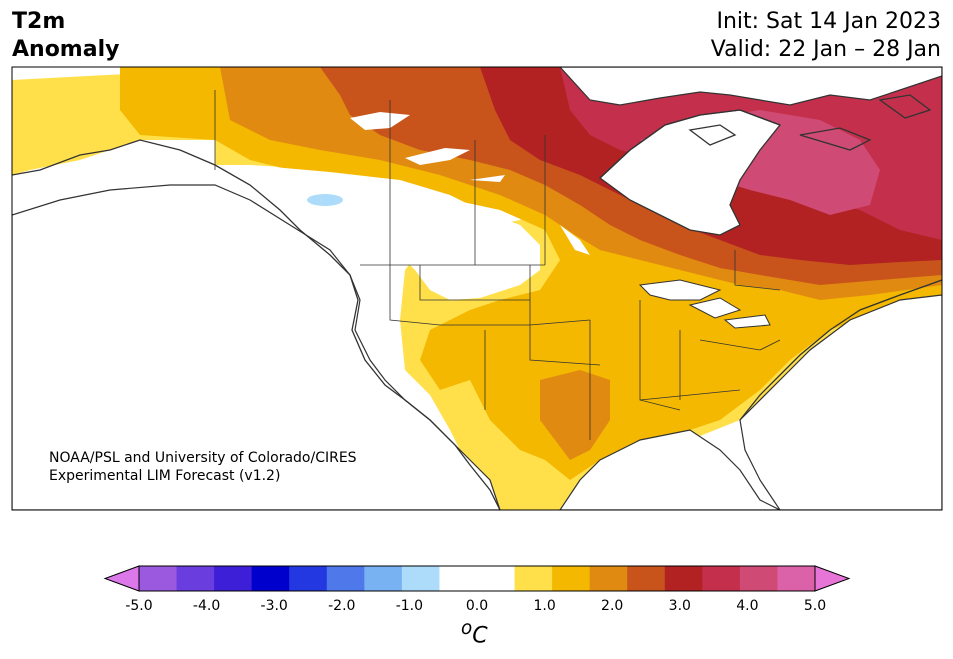 The width and height of the screenshot is (953, 659). What do you see at coordinates (409, 606) in the screenshot?
I see `colorbar-tick-label: -1.0` at bounding box center [409, 606].